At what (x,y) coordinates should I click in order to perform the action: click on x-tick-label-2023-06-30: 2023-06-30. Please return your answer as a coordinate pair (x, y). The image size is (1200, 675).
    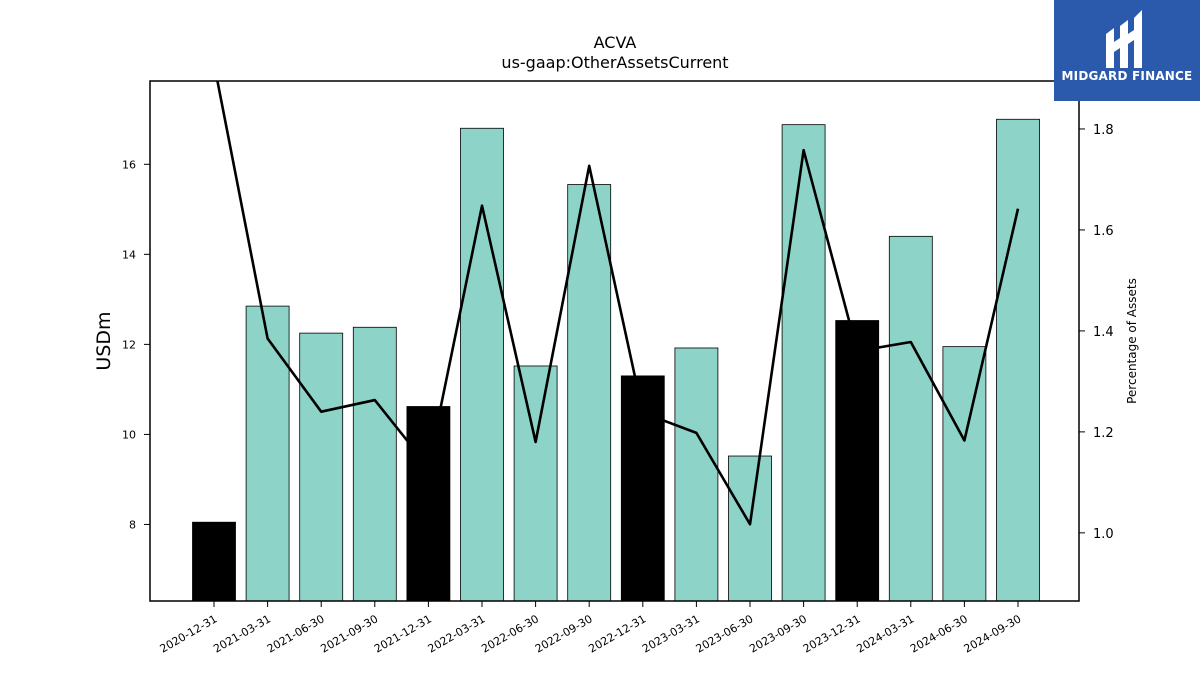
    Looking at the image, I should click on (725, 633).